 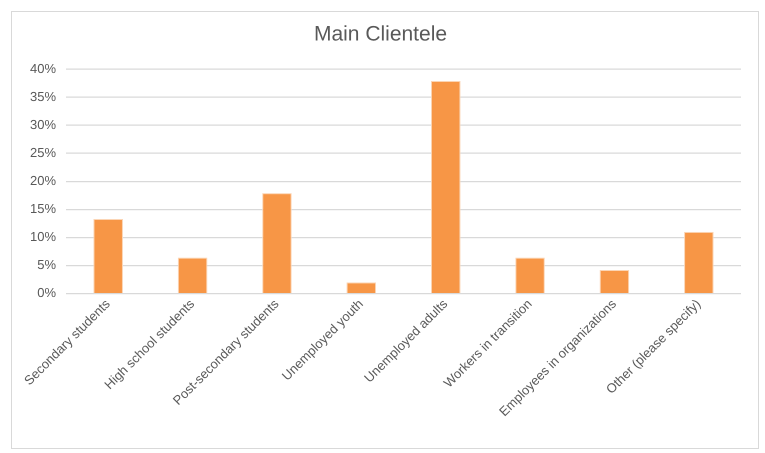 I want to click on y-tick-label: 30%, so click(x=43, y=124).